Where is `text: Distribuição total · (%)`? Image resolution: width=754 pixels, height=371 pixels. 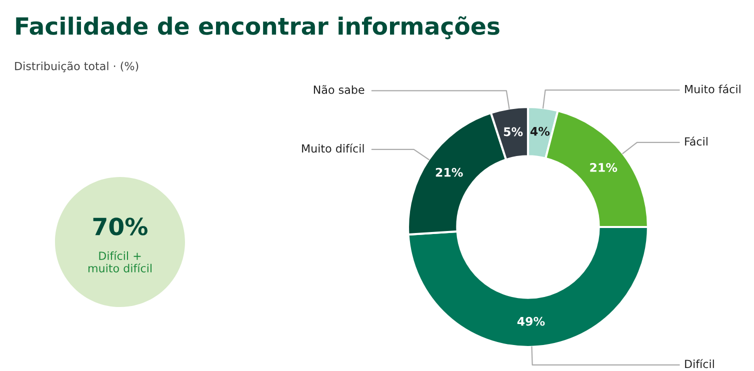
text: Distribuição total · (%) is located at coordinates (76, 66).